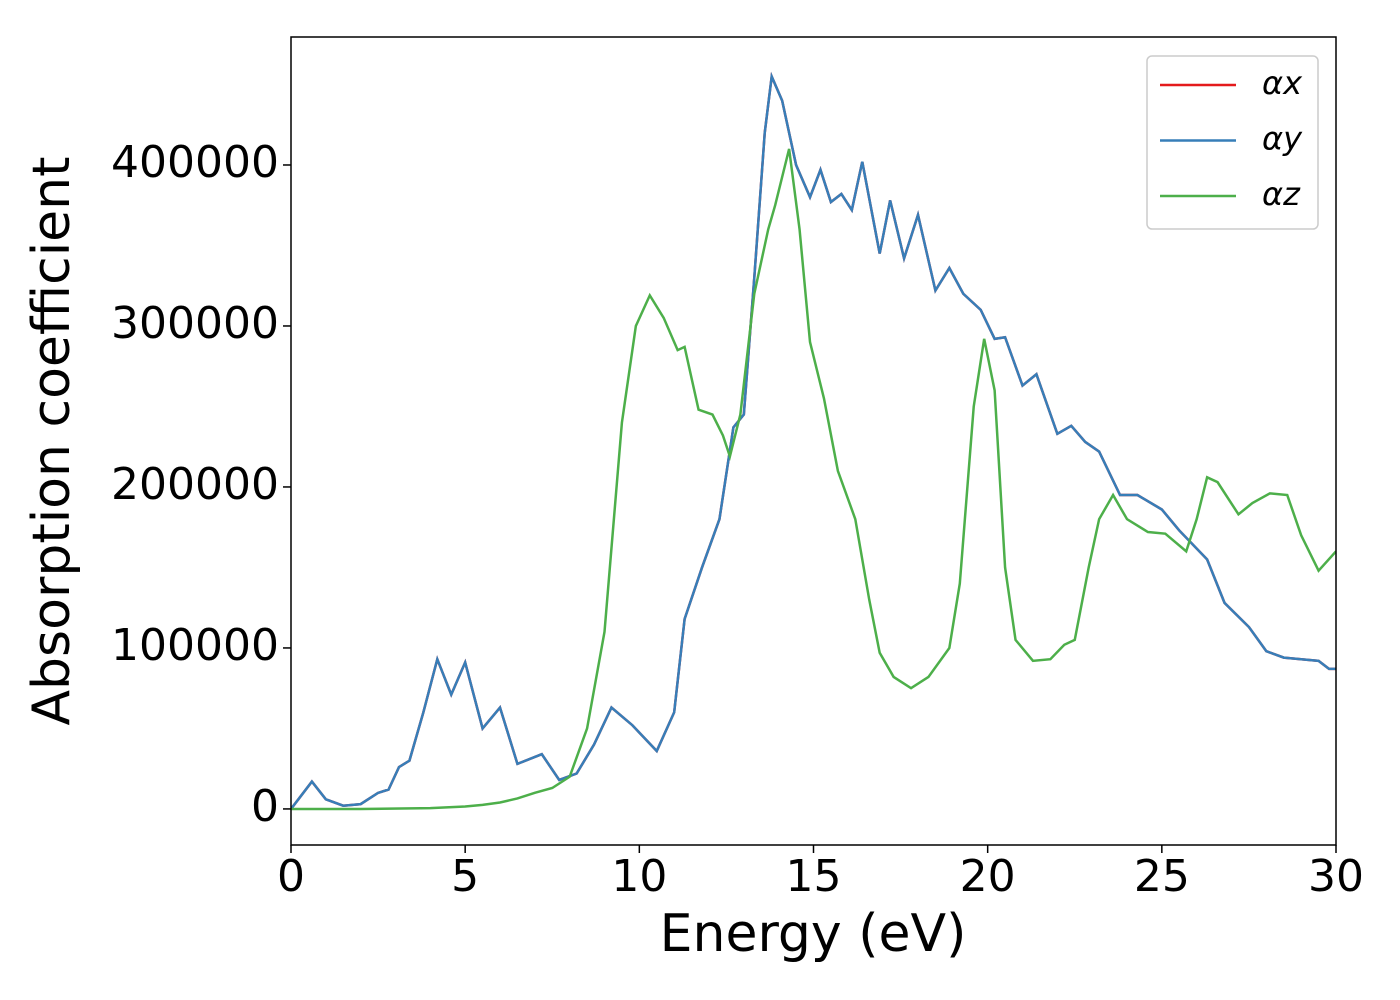 This screenshot has height=1000, width=1400. What do you see at coordinates (265, 806) in the screenshot?
I see `y-tick-label: 0` at bounding box center [265, 806].